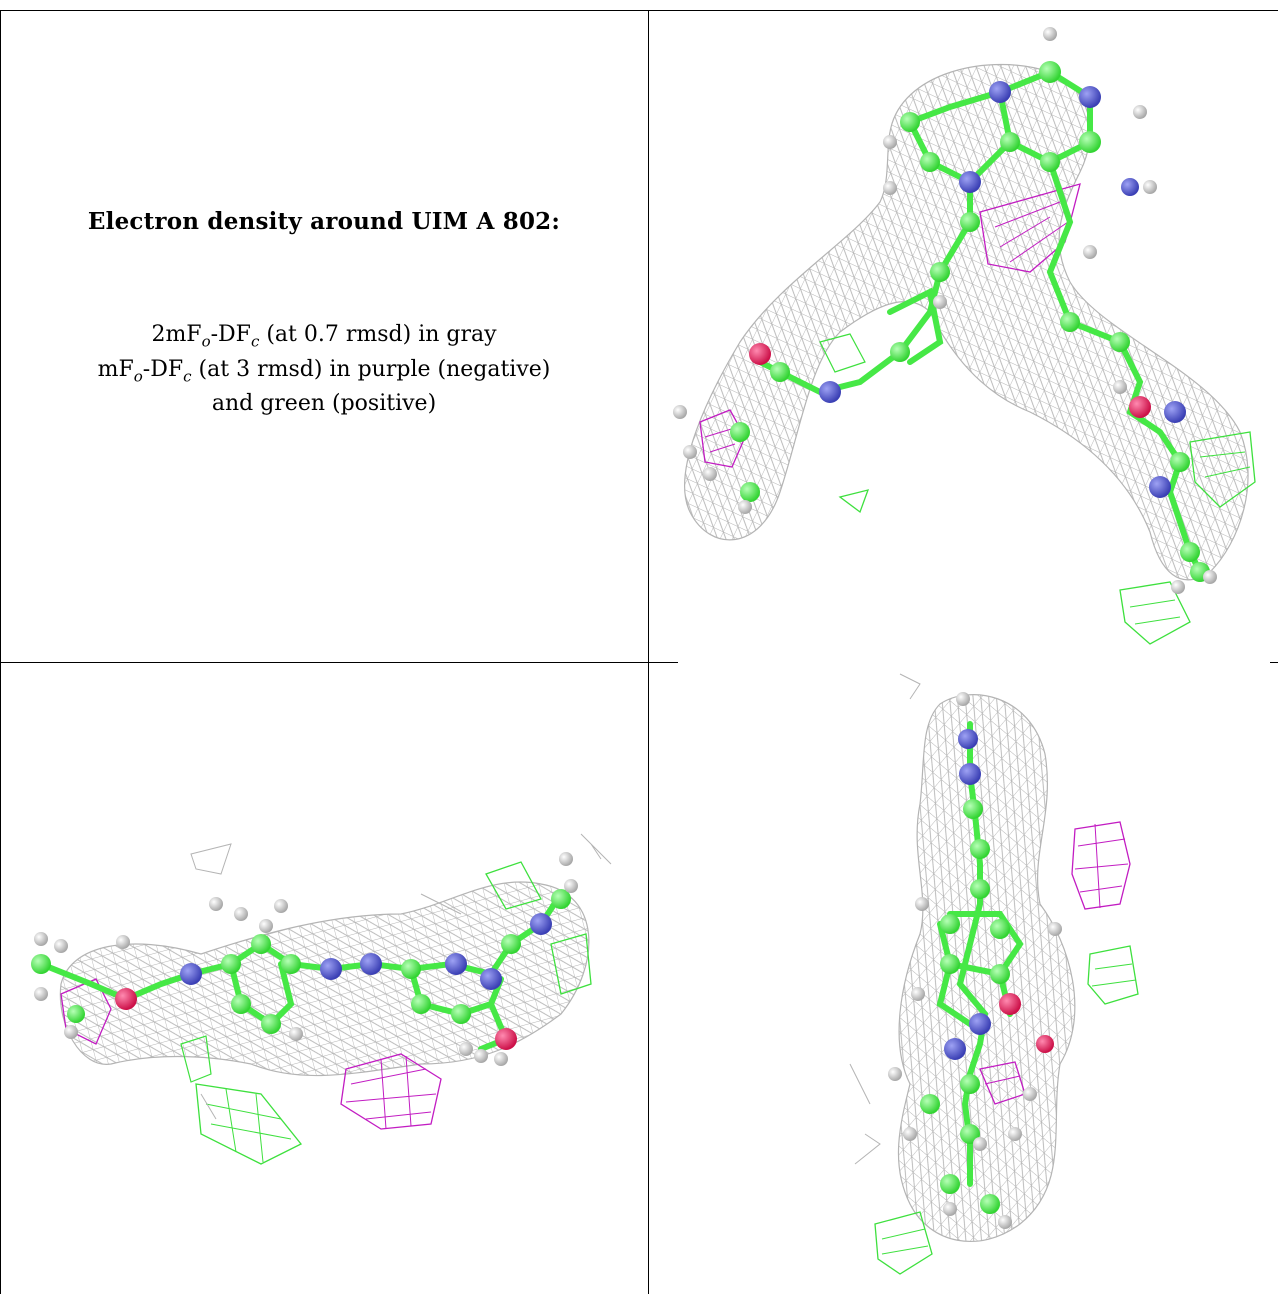  I want to click on caption-line-2fofc: 2mFo-DFc (at 0.7 rmsd) in gray, so click(324, 336).